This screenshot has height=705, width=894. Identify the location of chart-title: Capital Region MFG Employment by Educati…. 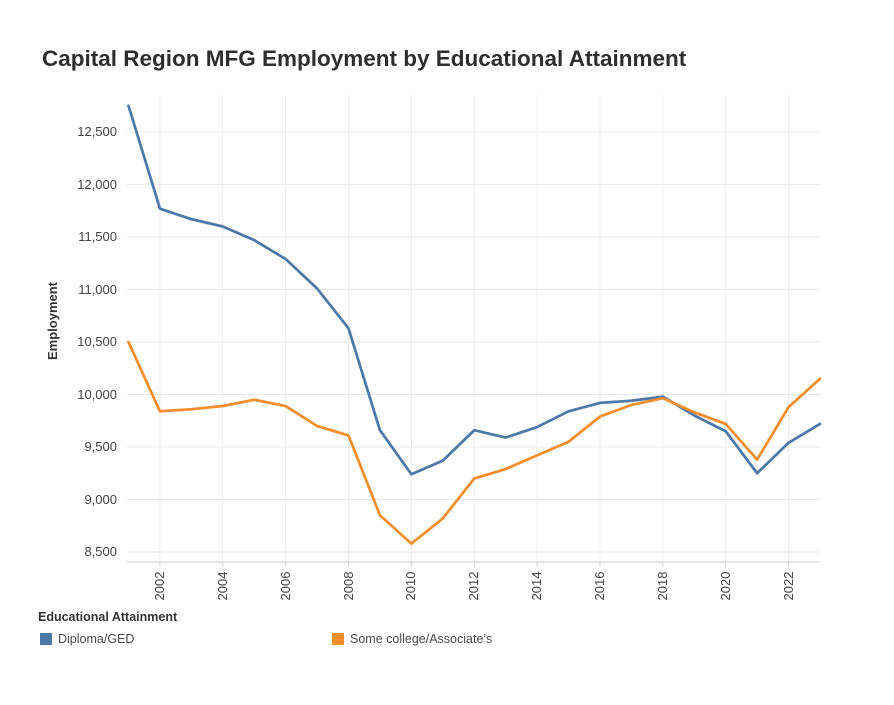
(364, 58).